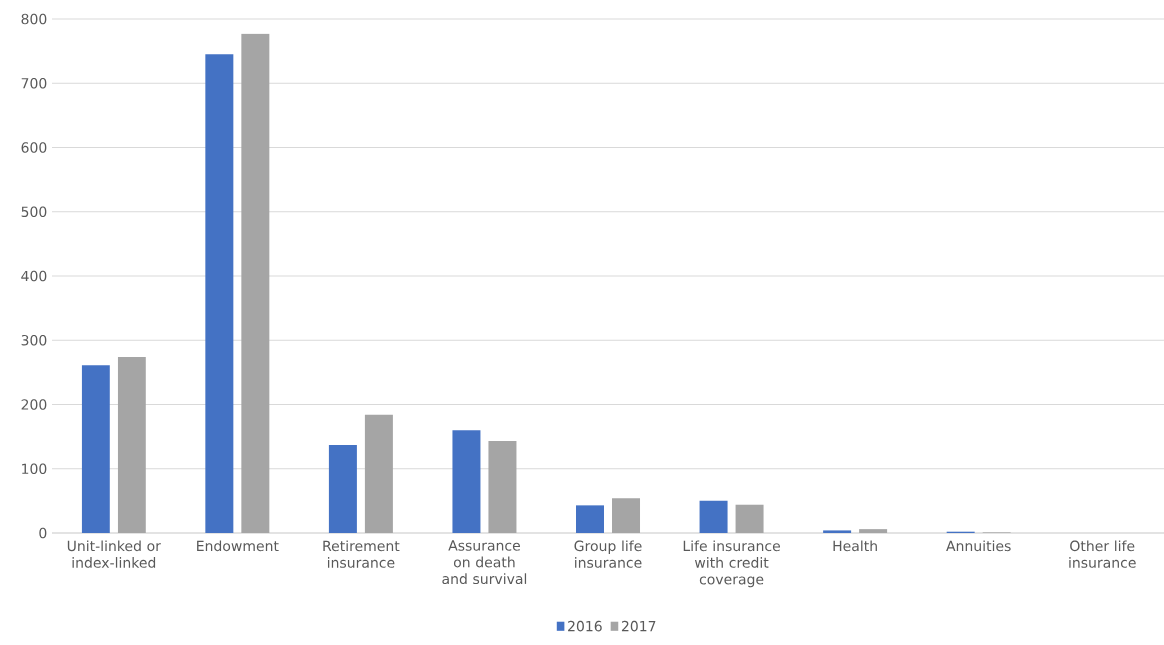 The width and height of the screenshot is (1164, 645). I want to click on y-tick-label: 200, so click(34, 404).